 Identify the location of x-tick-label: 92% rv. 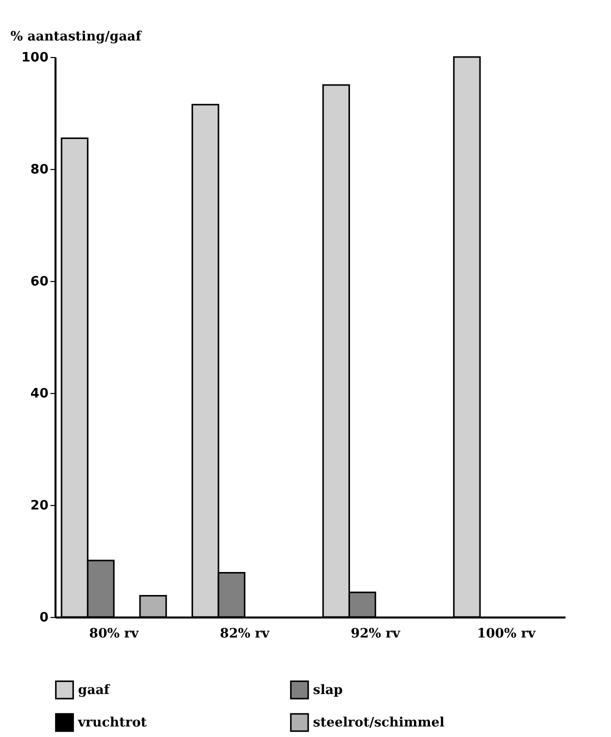
(375, 634).